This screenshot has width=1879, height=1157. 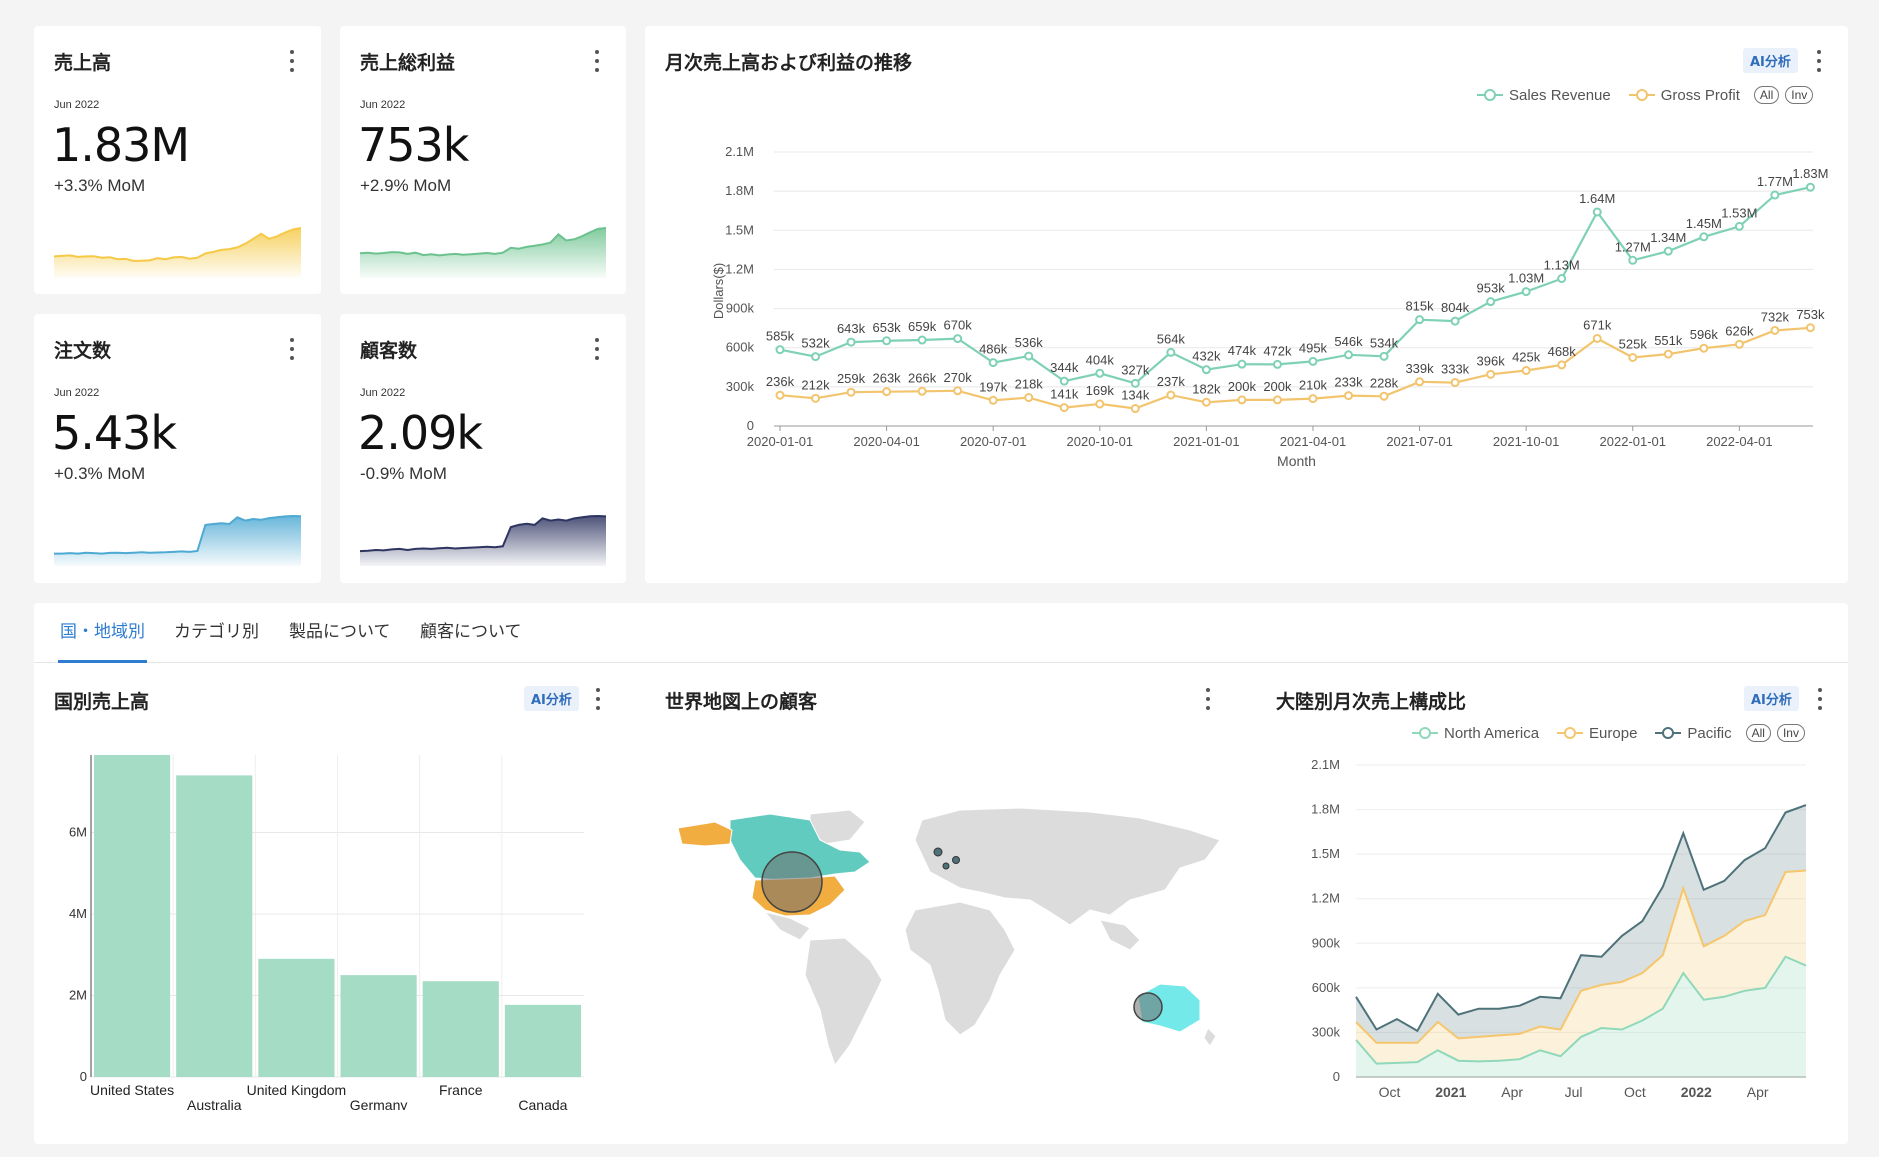 I want to click on x-tick-label: France, so click(x=461, y=1090).